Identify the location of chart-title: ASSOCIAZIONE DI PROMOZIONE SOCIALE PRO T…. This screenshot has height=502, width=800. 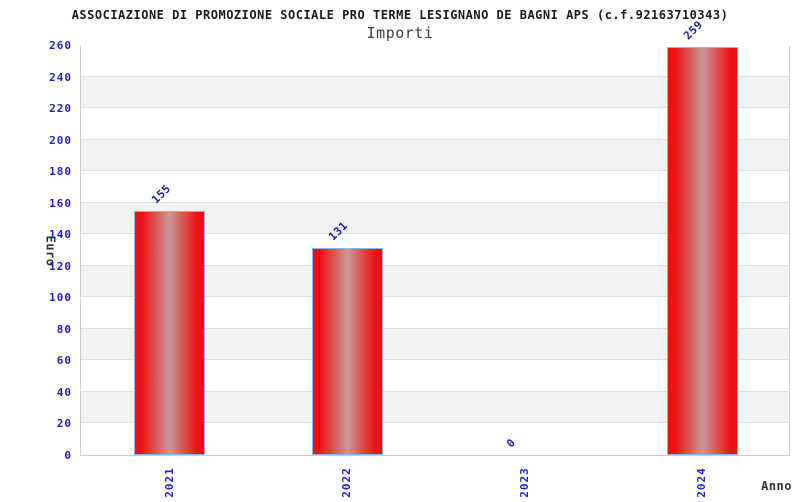
(400, 15).